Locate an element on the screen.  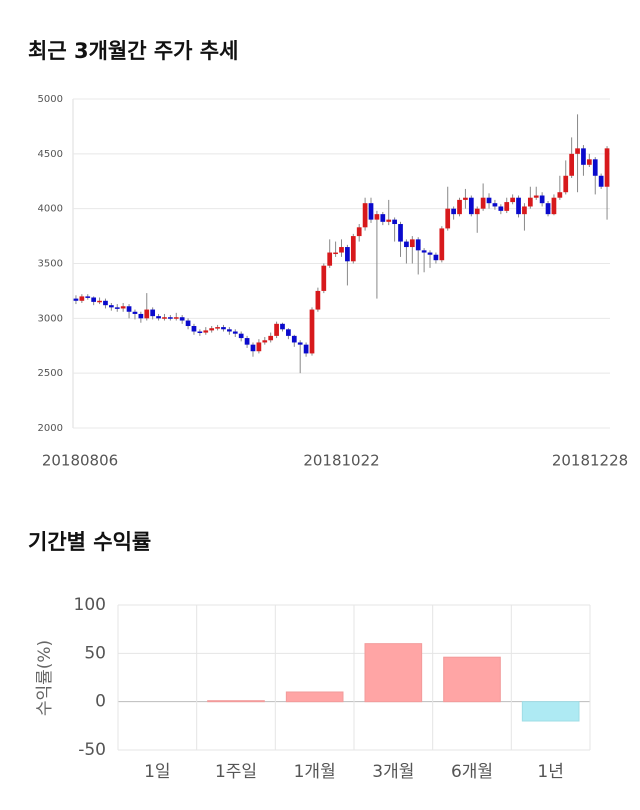
y-tick-label: 0 is located at coordinates (100, 702).